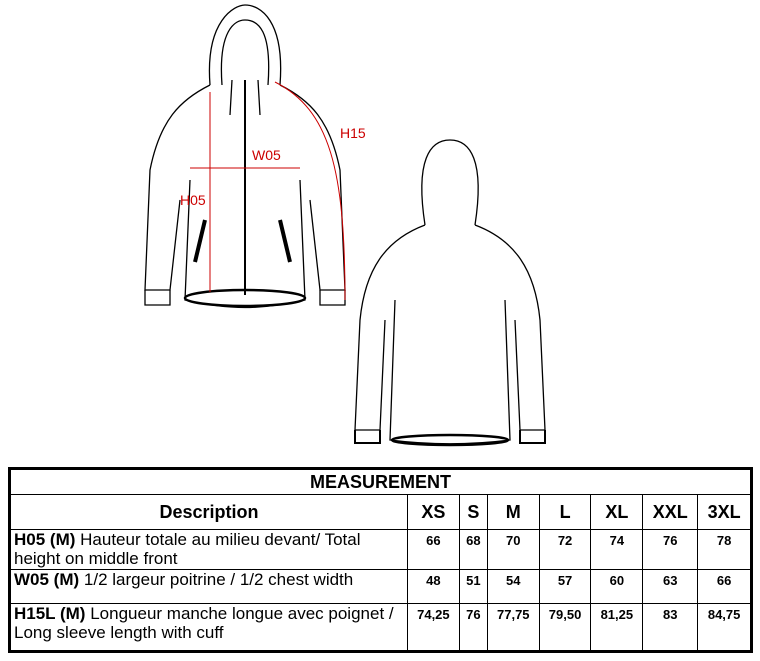 The image size is (760, 661). What do you see at coordinates (218, 579) in the screenshot?
I see `row-text: 1/2 largeur poitrine / 1/2 chest width` at bounding box center [218, 579].